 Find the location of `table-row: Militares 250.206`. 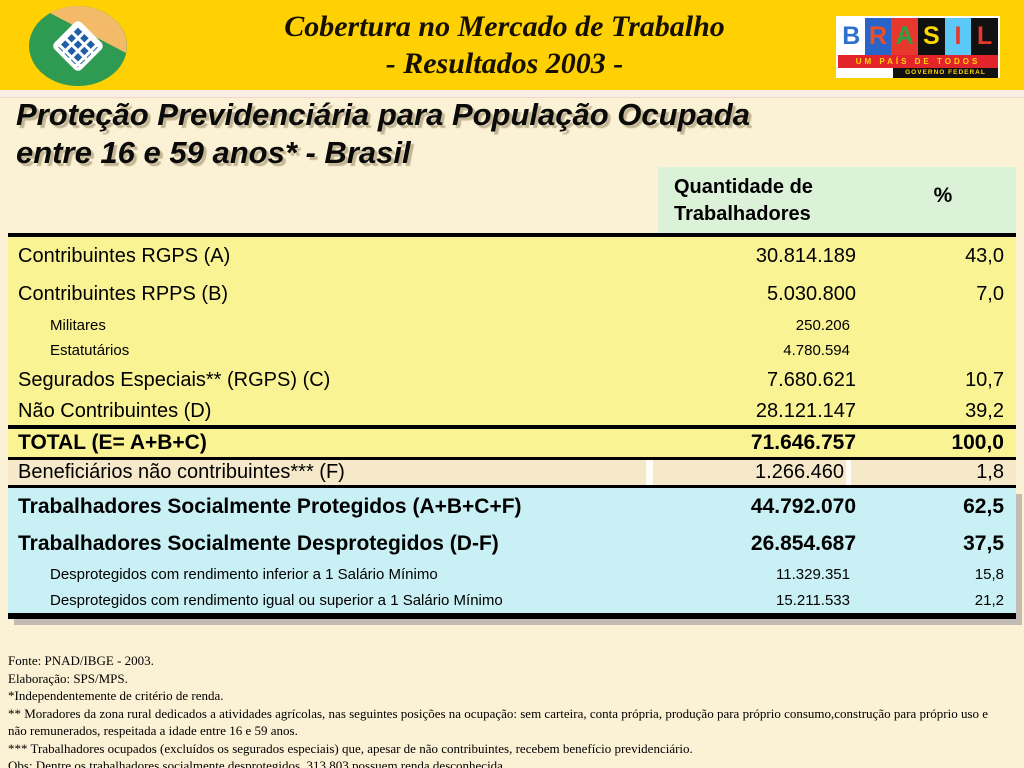

table-row: Militares 250.206 is located at coordinates (512, 325).